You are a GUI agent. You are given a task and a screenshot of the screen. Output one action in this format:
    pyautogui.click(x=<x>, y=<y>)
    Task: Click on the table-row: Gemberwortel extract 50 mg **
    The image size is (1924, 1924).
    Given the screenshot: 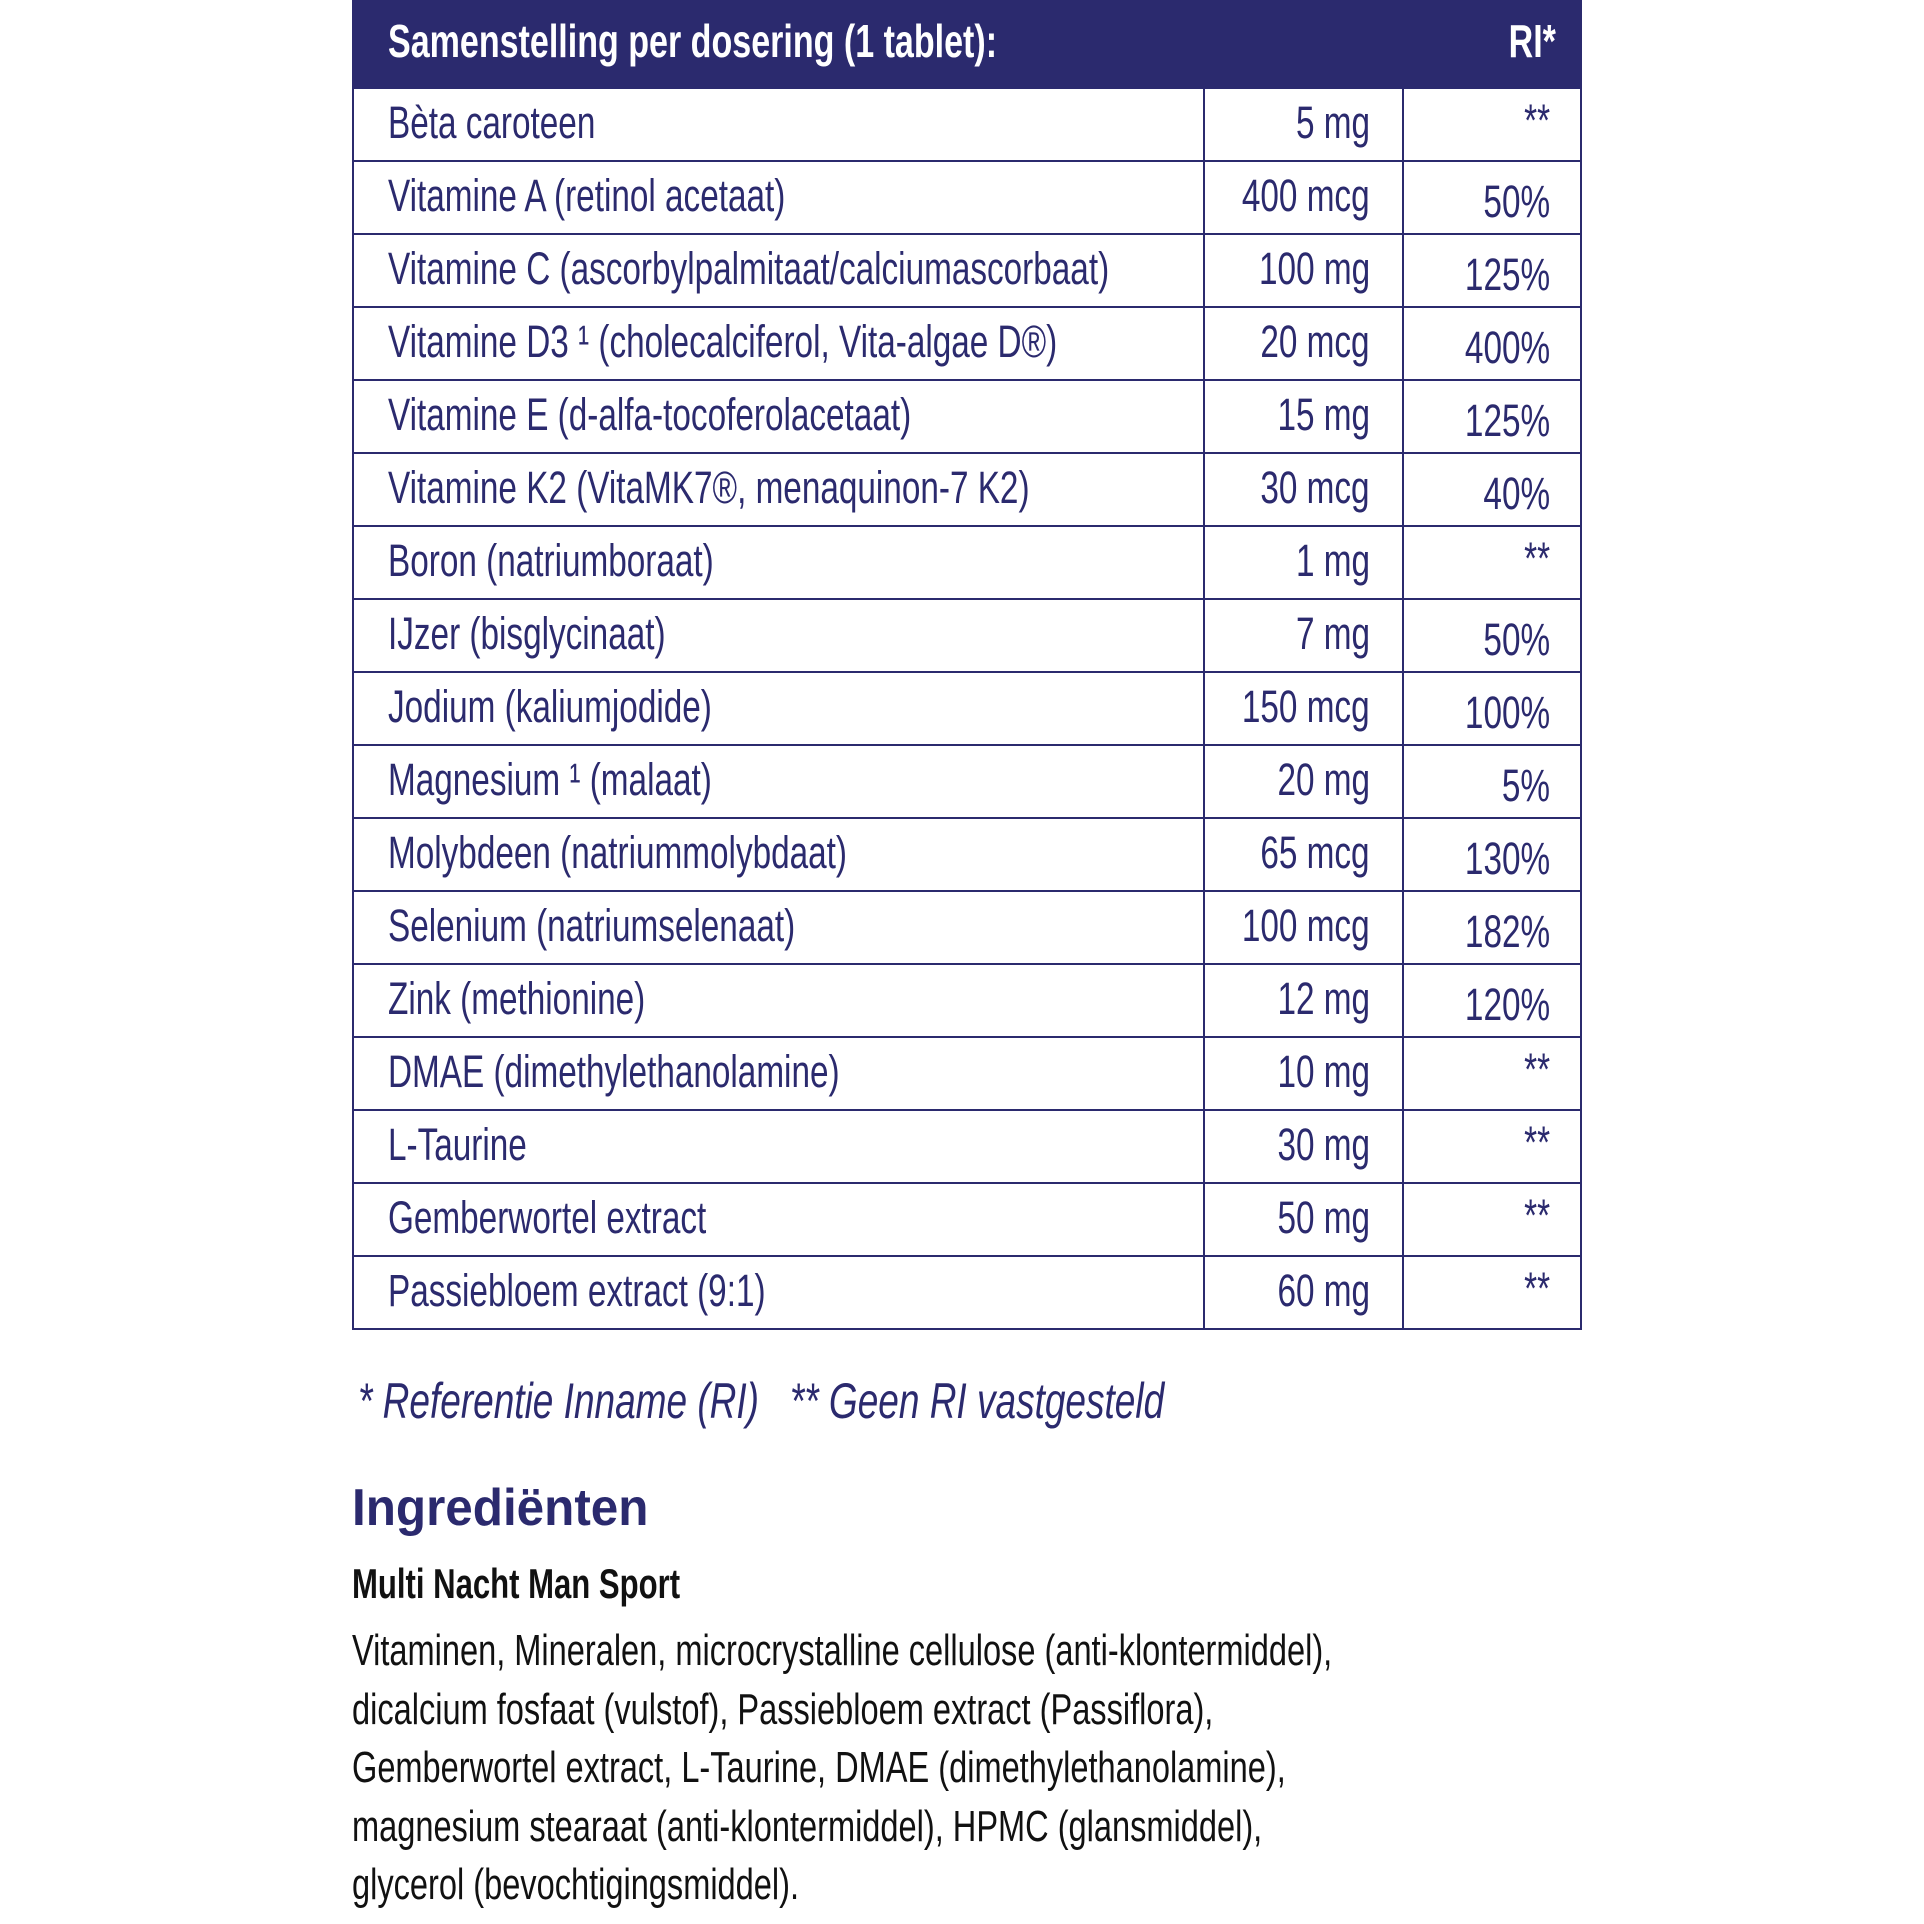 What is the action you would take?
    pyautogui.click(x=967, y=1220)
    